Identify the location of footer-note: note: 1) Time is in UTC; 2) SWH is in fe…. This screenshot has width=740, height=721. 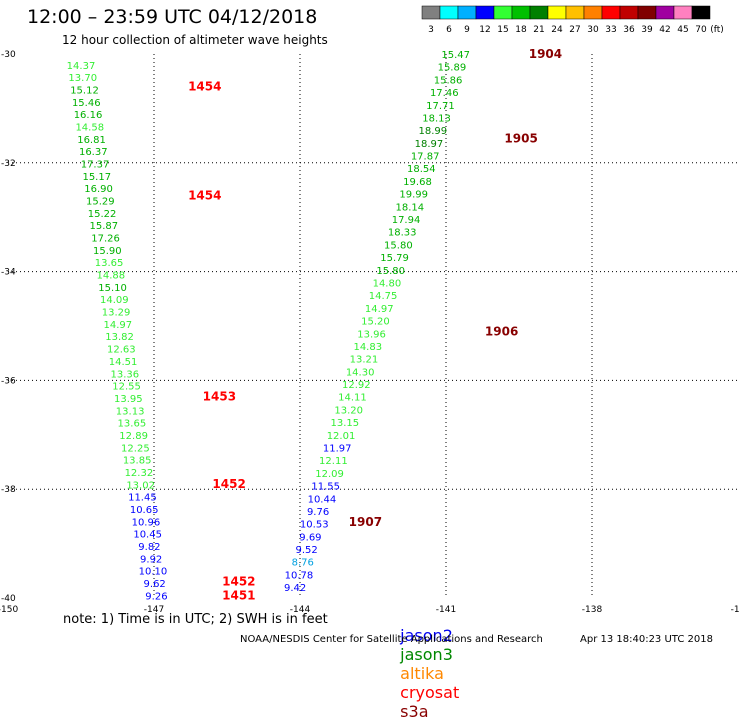
(195, 619).